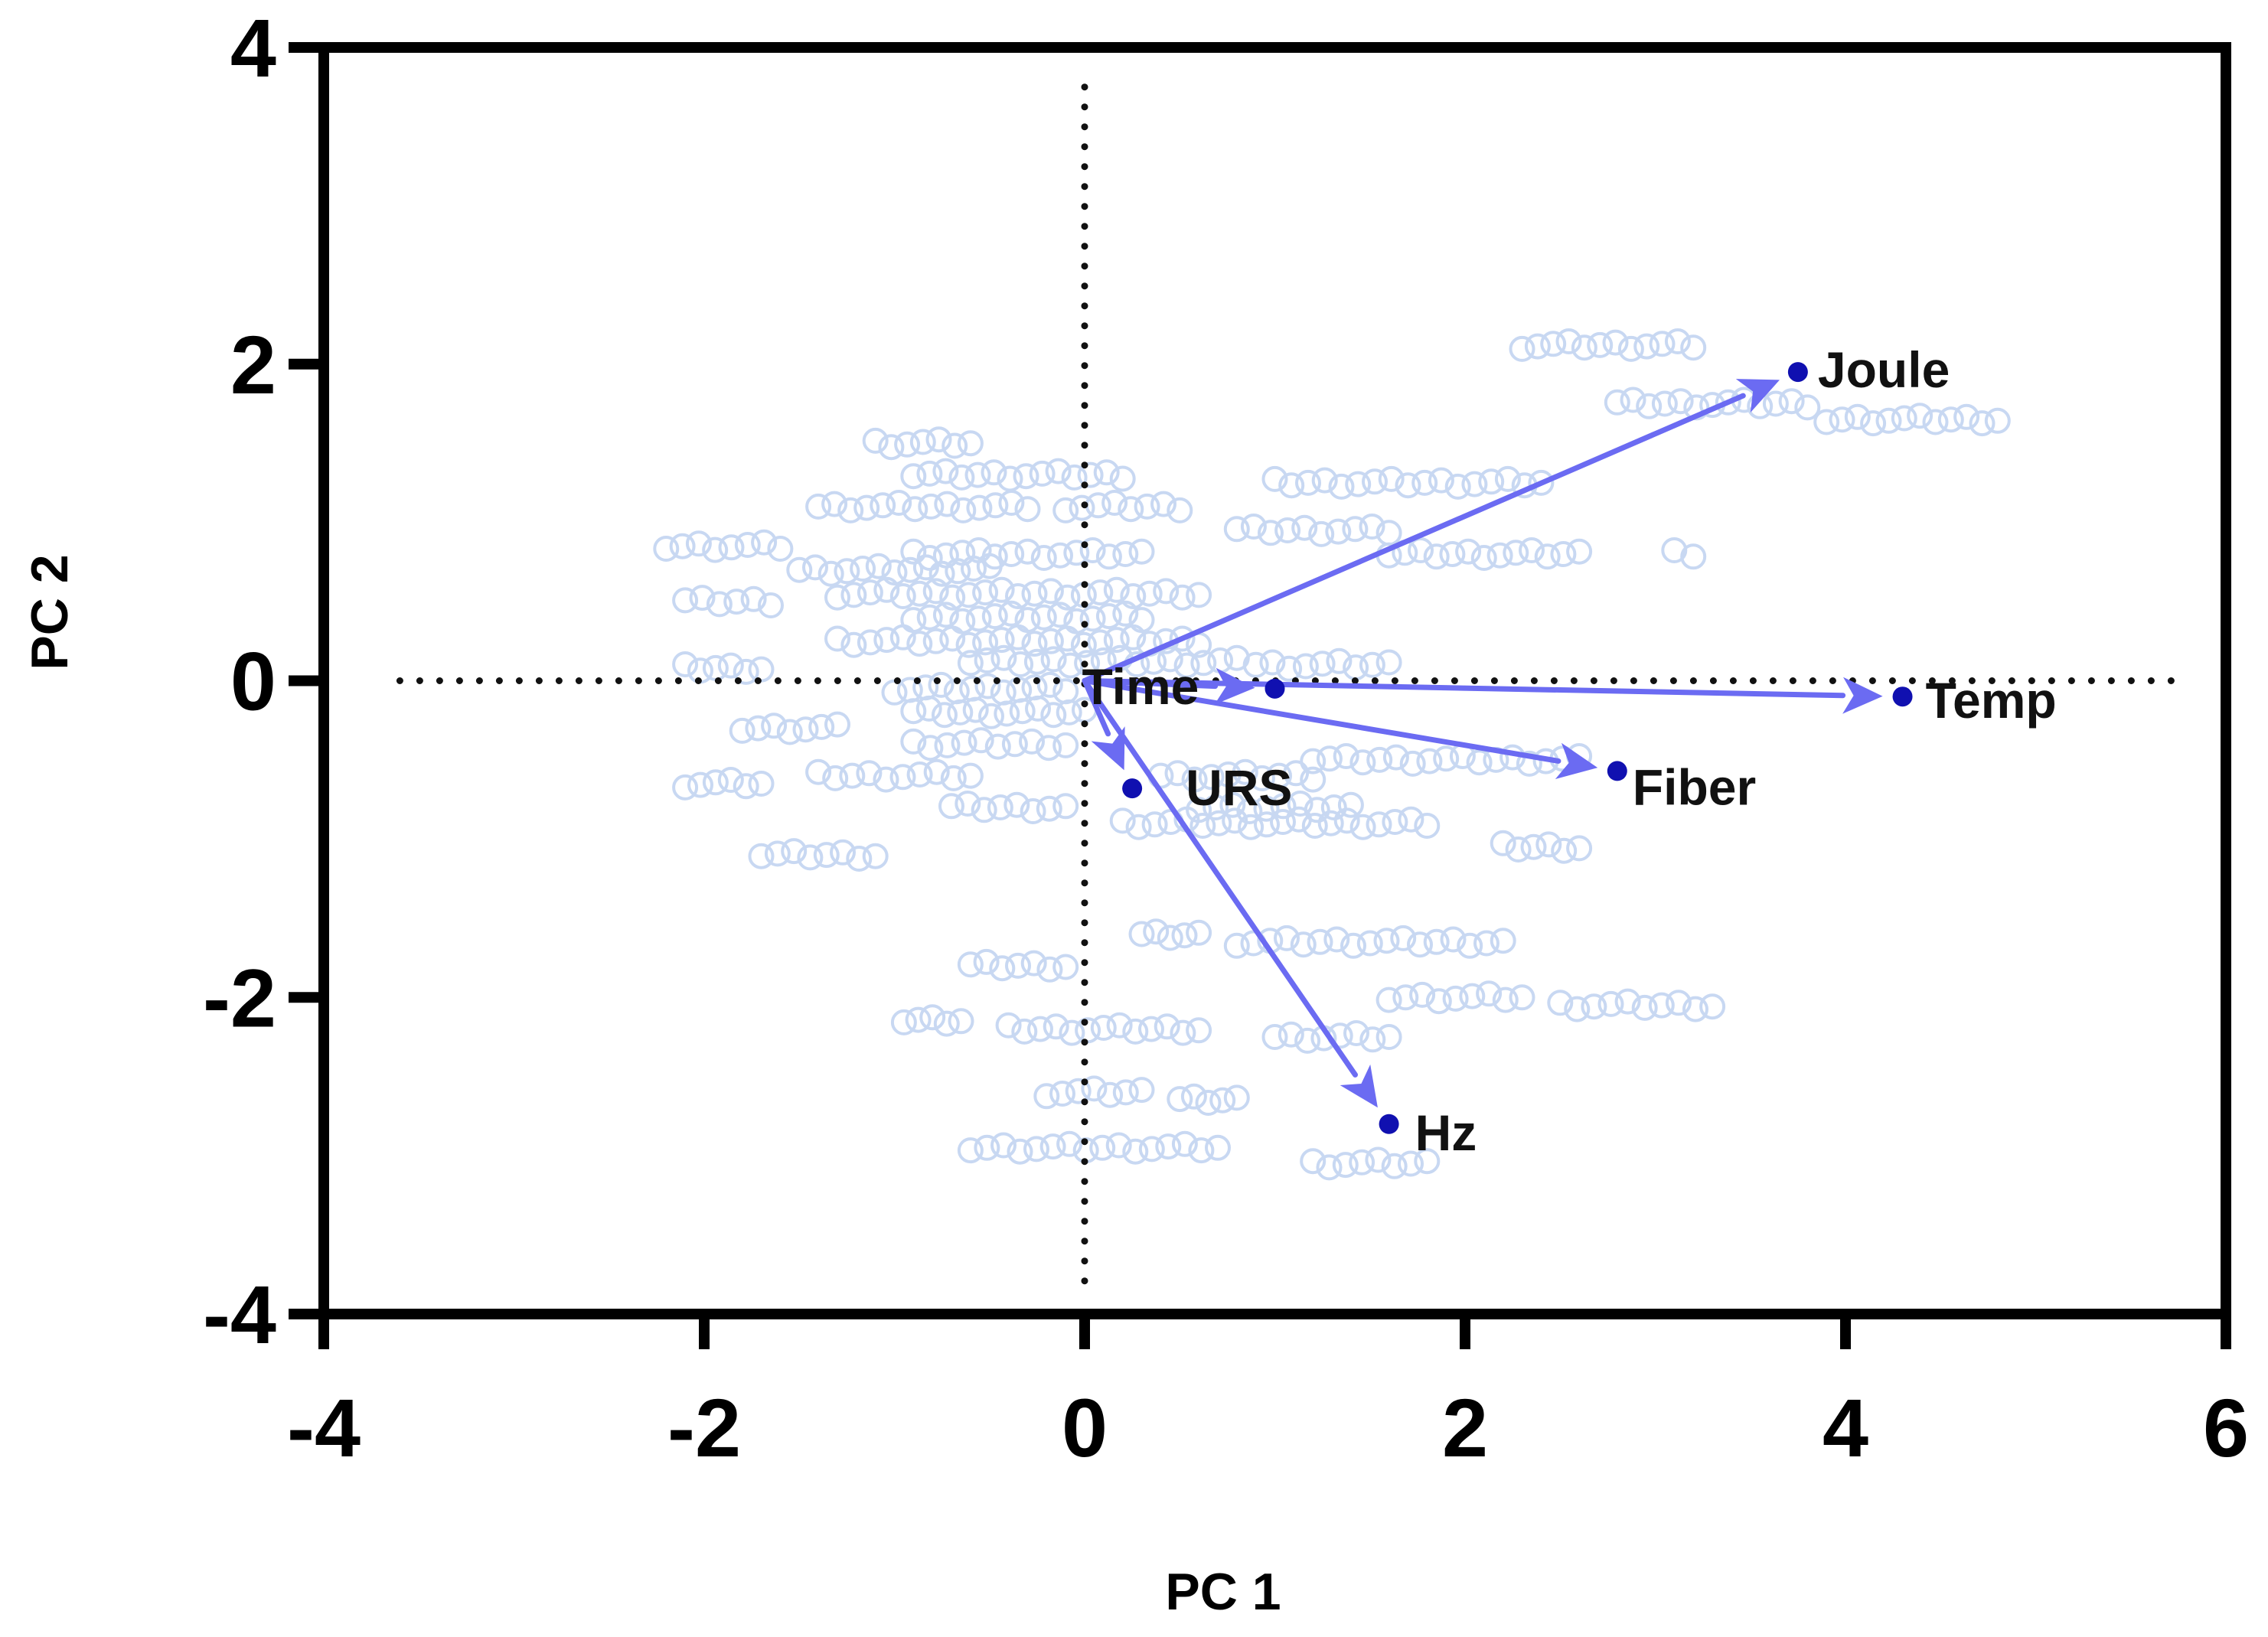 Image resolution: width=2268 pixels, height=1637 pixels. I want to click on x-tick-label: -4, so click(324, 1427).